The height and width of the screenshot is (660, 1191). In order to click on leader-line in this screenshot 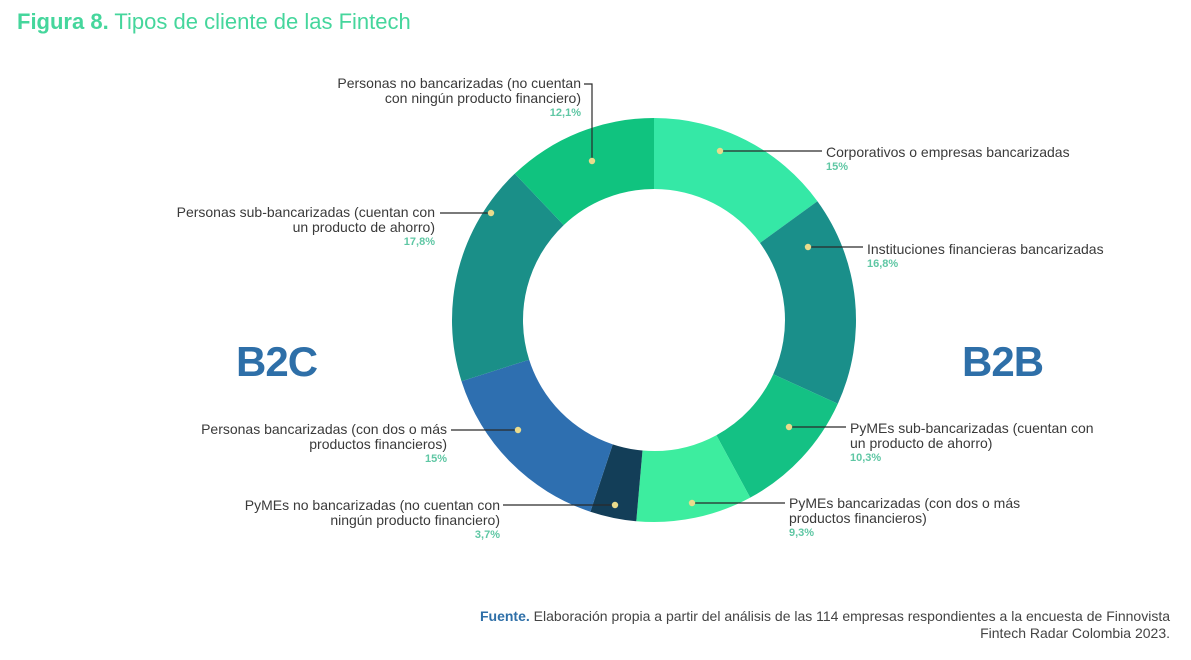, I will do `click(588, 122)`.